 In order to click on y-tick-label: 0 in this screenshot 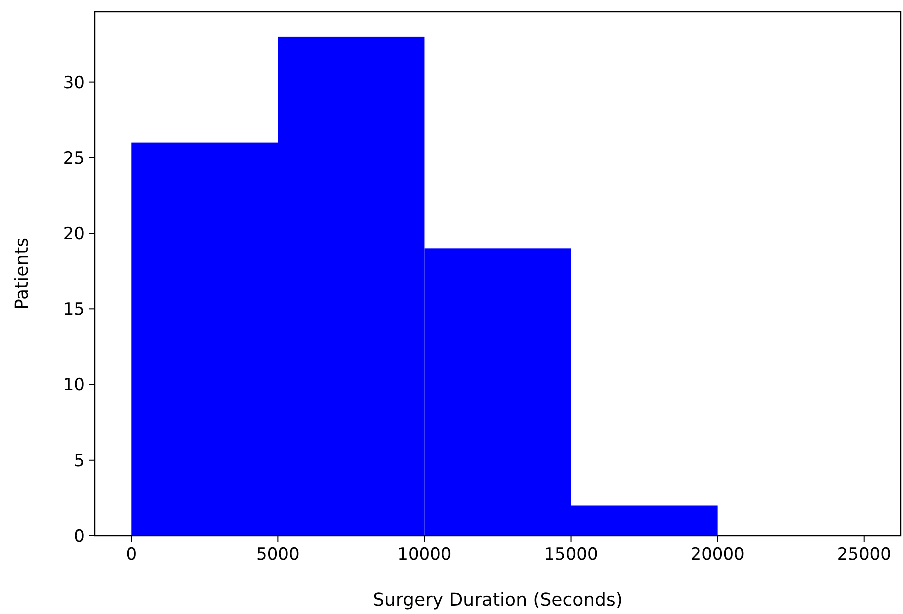, I will do `click(79, 536)`.